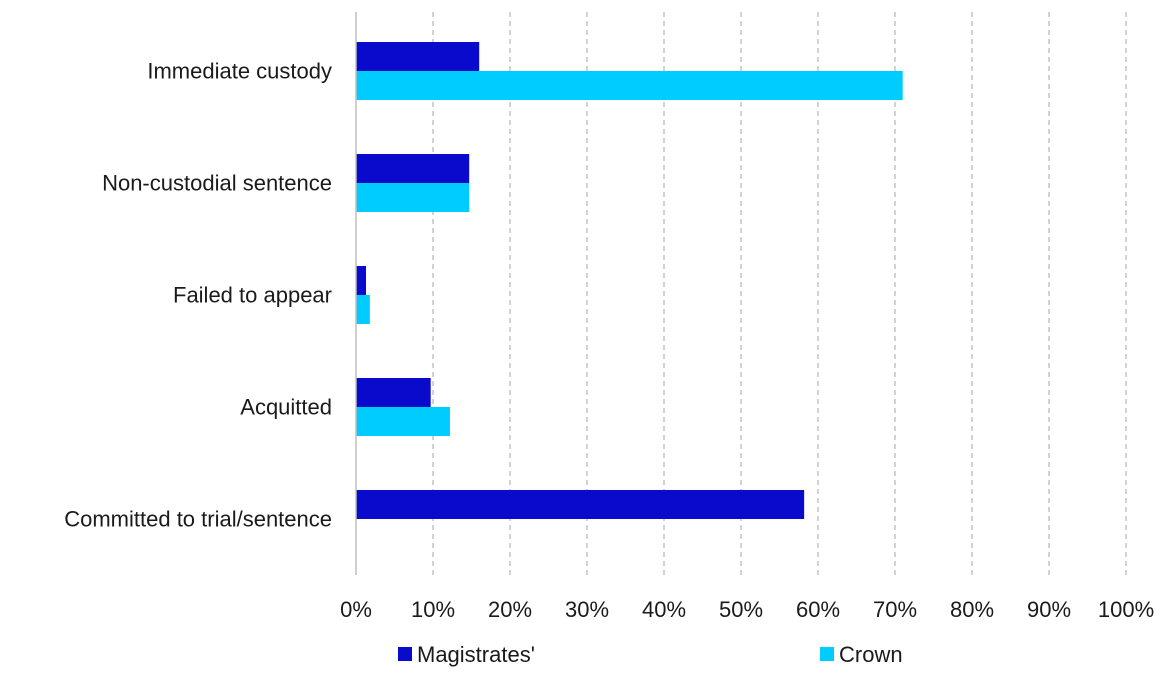 Image resolution: width=1165 pixels, height=673 pixels. I want to click on x-tick-label: 100%, so click(1126, 609).